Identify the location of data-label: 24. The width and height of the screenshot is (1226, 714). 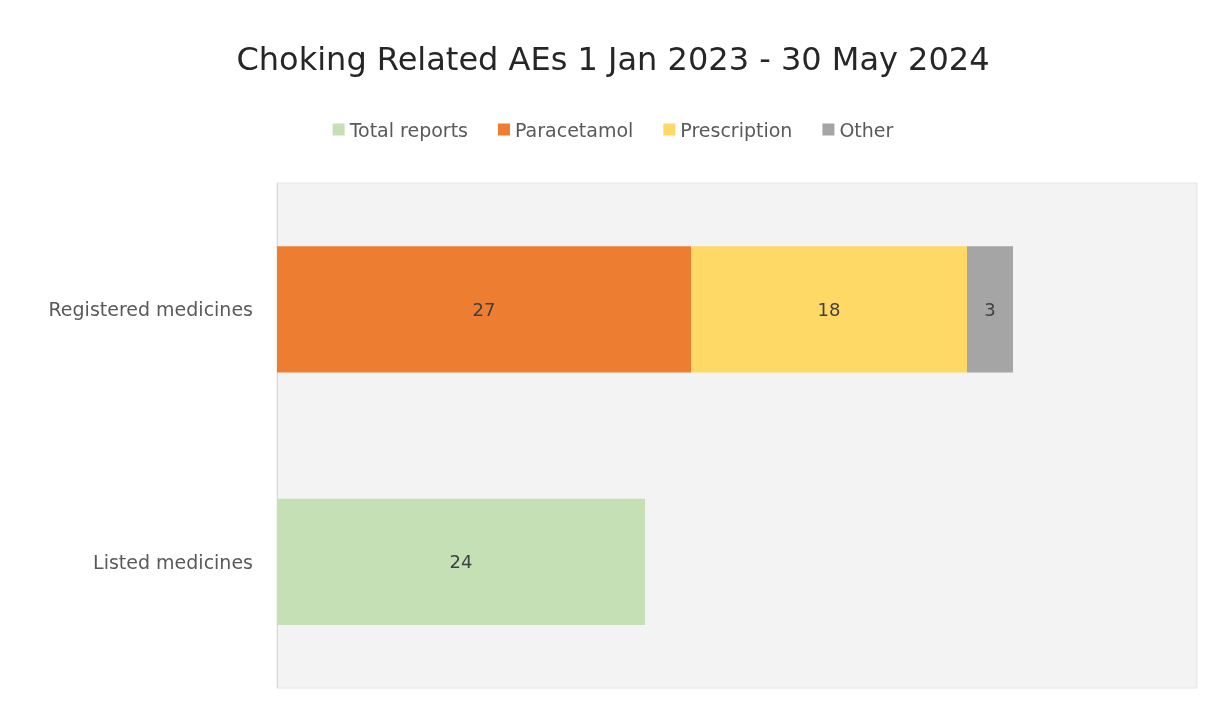
(461, 562).